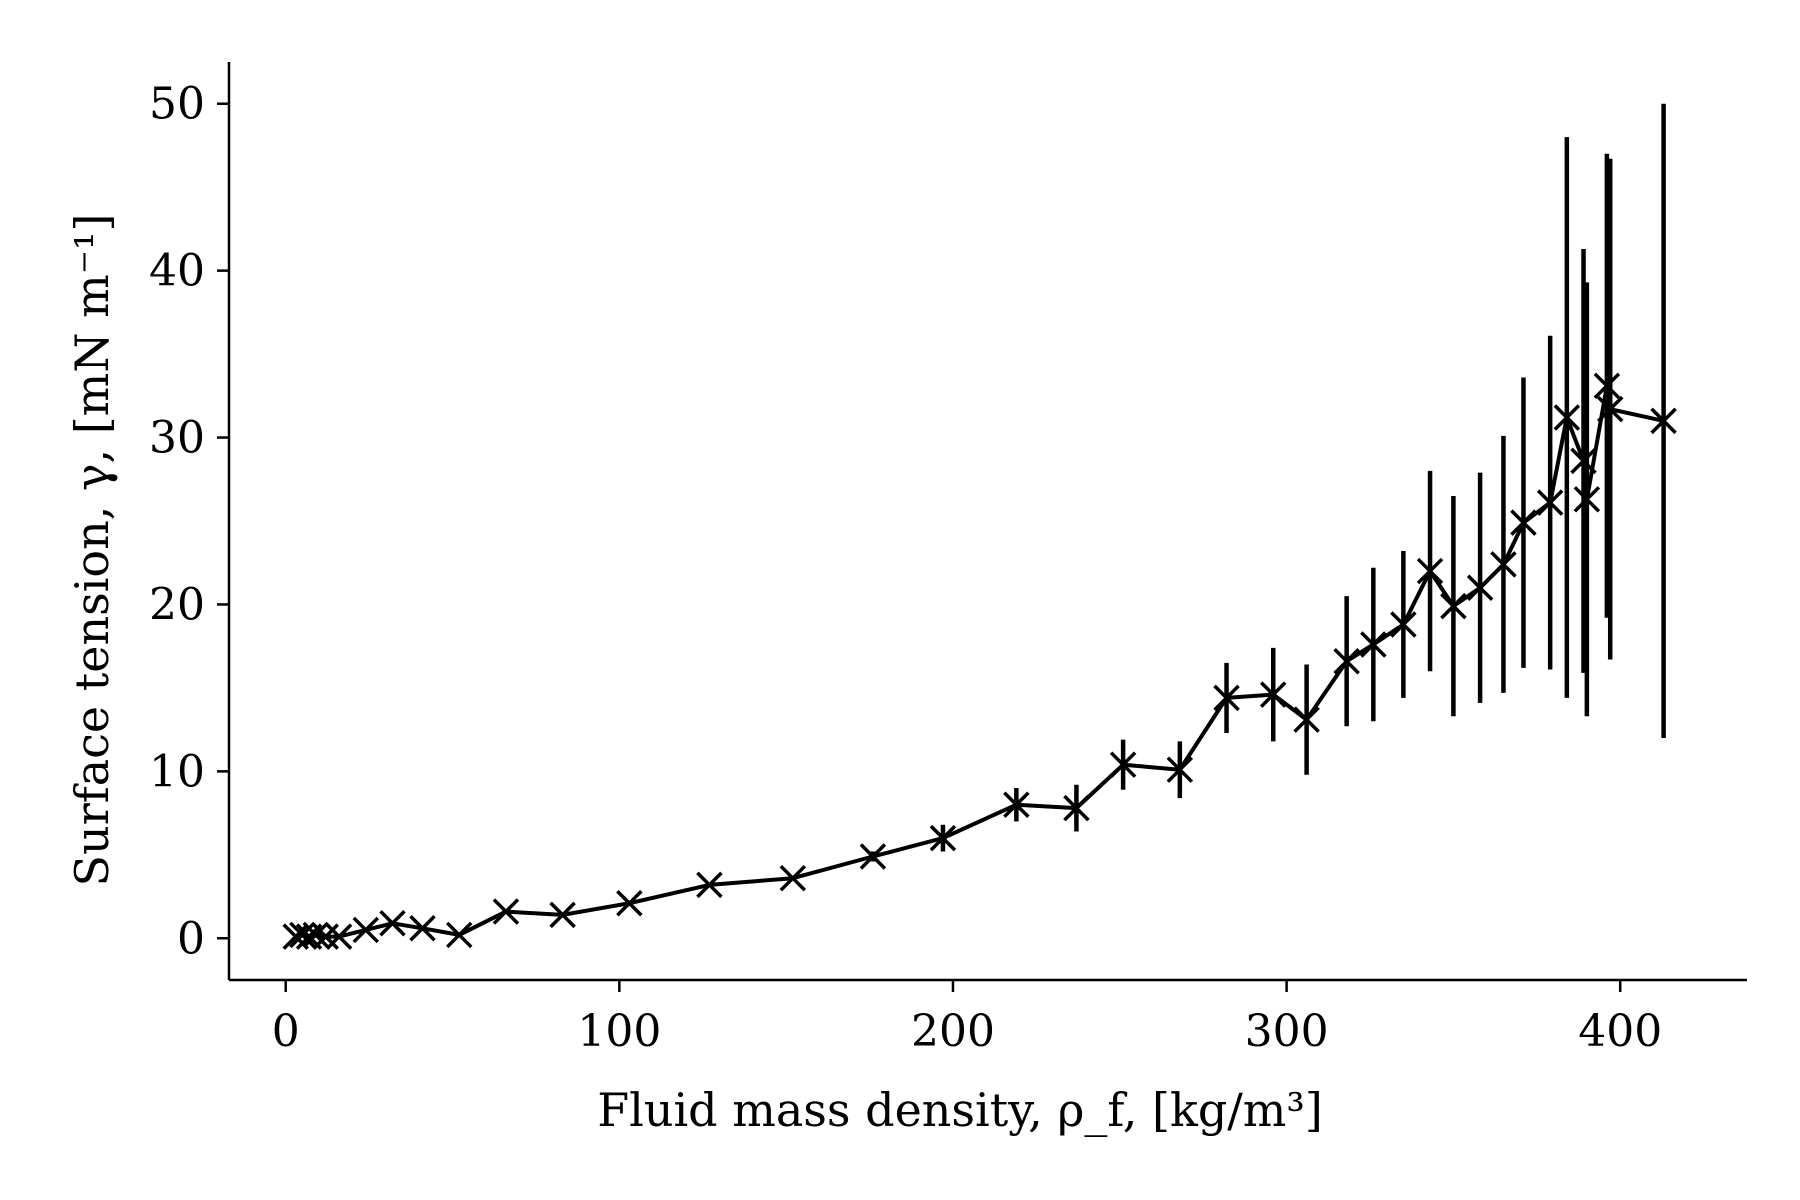  Describe the element at coordinates (92, 550) in the screenshot. I see `y-axis-label: Surface tension, γ, [mN m⁻¹]` at that location.